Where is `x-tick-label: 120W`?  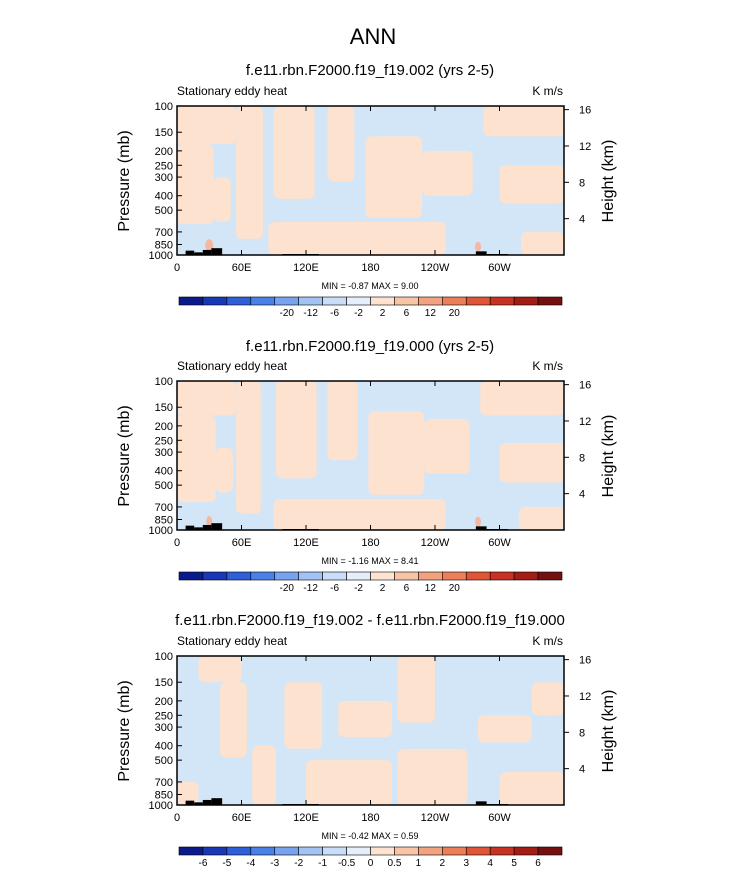 x-tick-label: 120W is located at coordinates (435, 268).